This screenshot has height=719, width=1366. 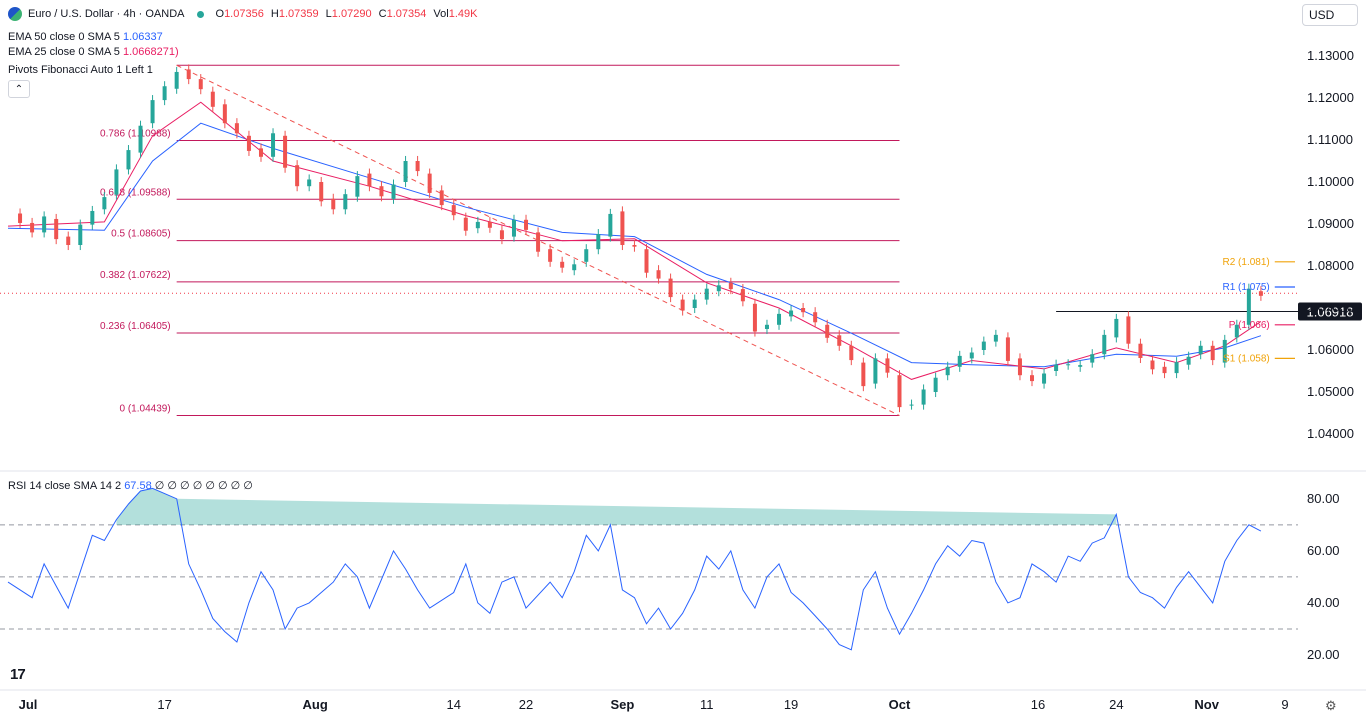 What do you see at coordinates (900, 704) in the screenshot?
I see `time-tick-label: Oct` at bounding box center [900, 704].